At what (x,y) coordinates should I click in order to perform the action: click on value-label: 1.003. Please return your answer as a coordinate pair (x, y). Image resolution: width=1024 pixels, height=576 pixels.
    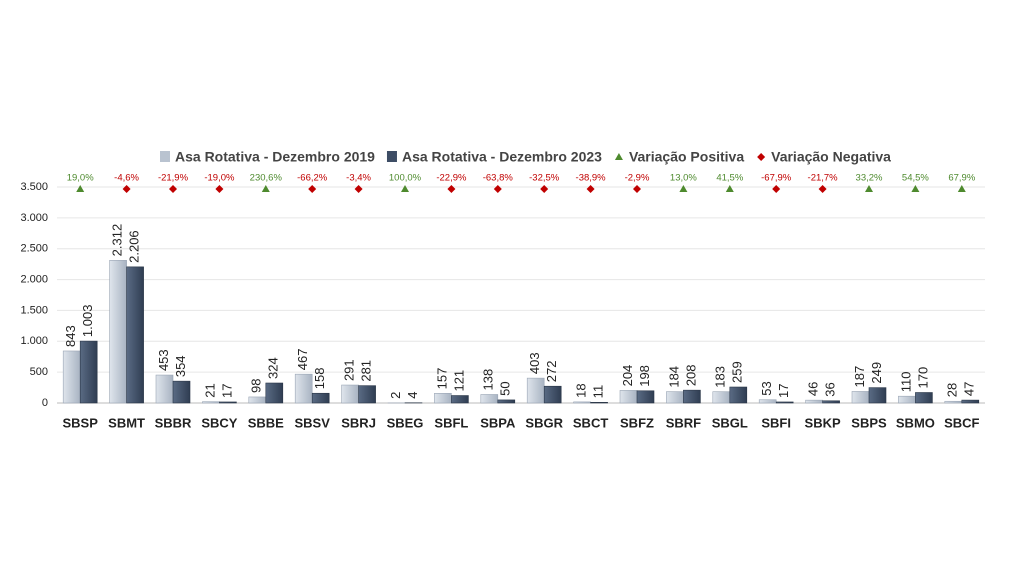
    Looking at the image, I should click on (87, 321).